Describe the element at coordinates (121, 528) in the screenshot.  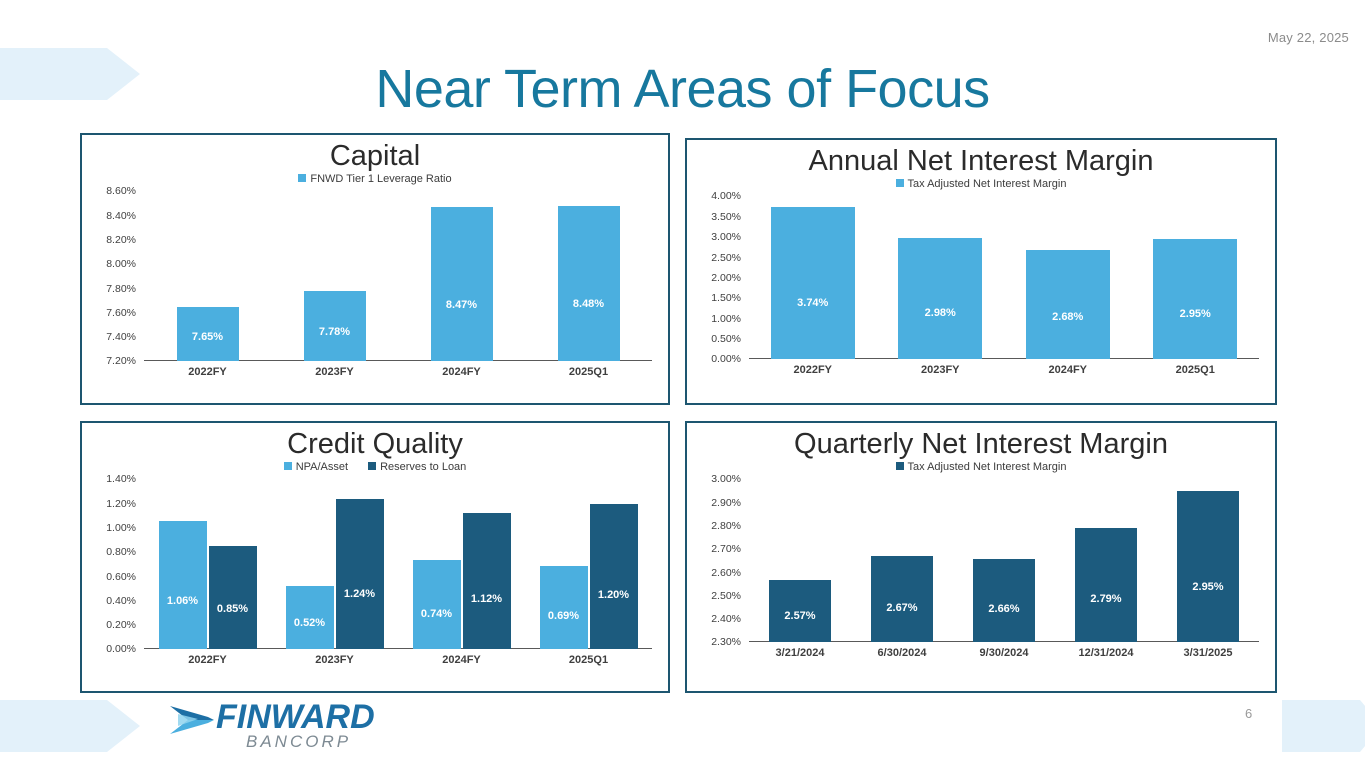
I see `y-axis-tick: 1.00%` at that location.